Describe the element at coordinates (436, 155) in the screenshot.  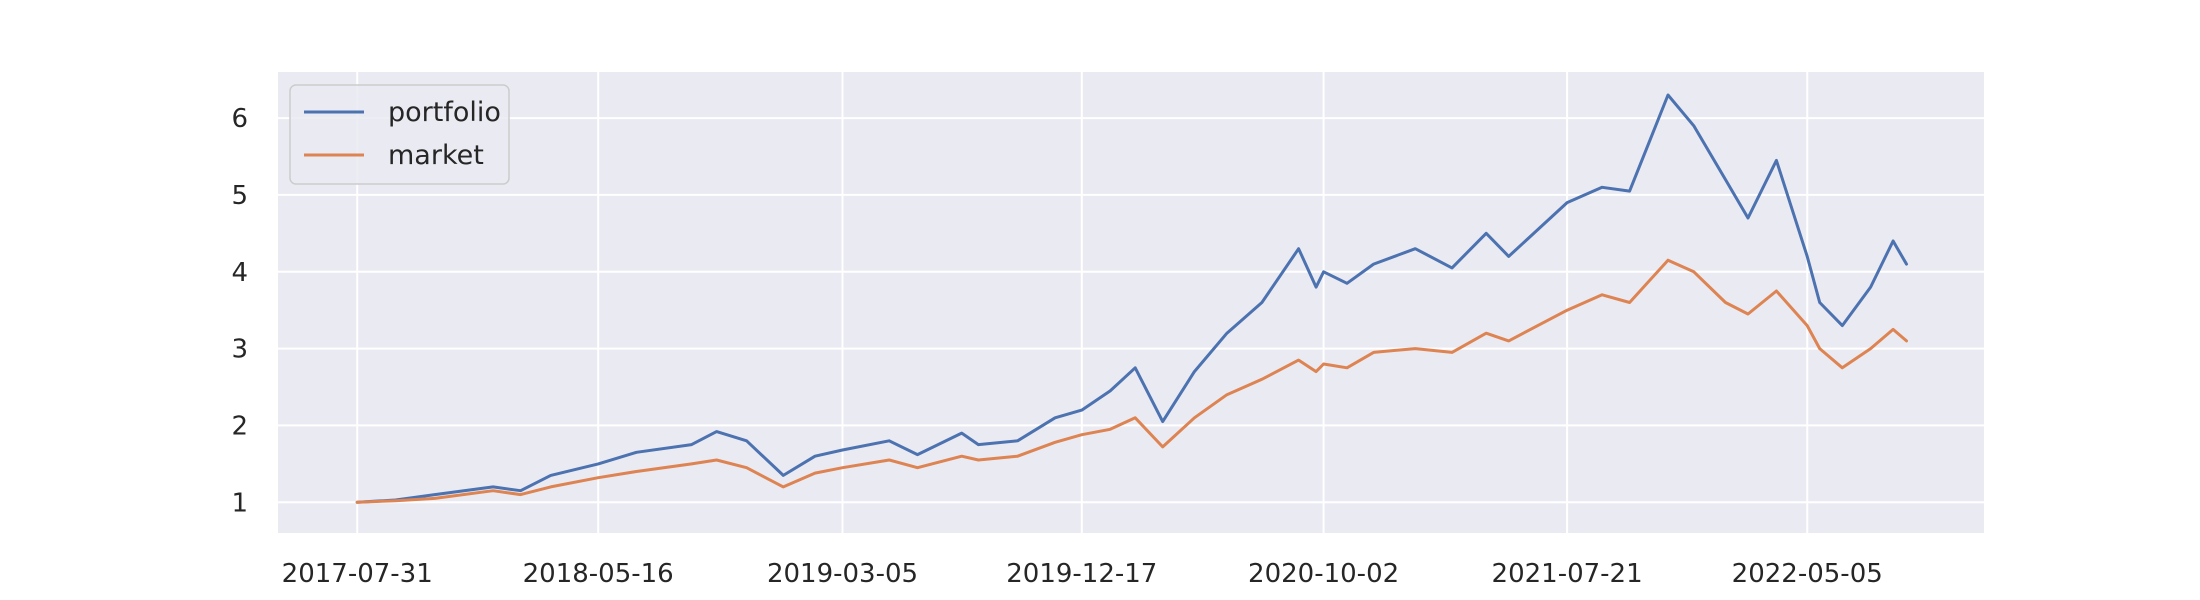
I see `legend-label-market: market` at that location.